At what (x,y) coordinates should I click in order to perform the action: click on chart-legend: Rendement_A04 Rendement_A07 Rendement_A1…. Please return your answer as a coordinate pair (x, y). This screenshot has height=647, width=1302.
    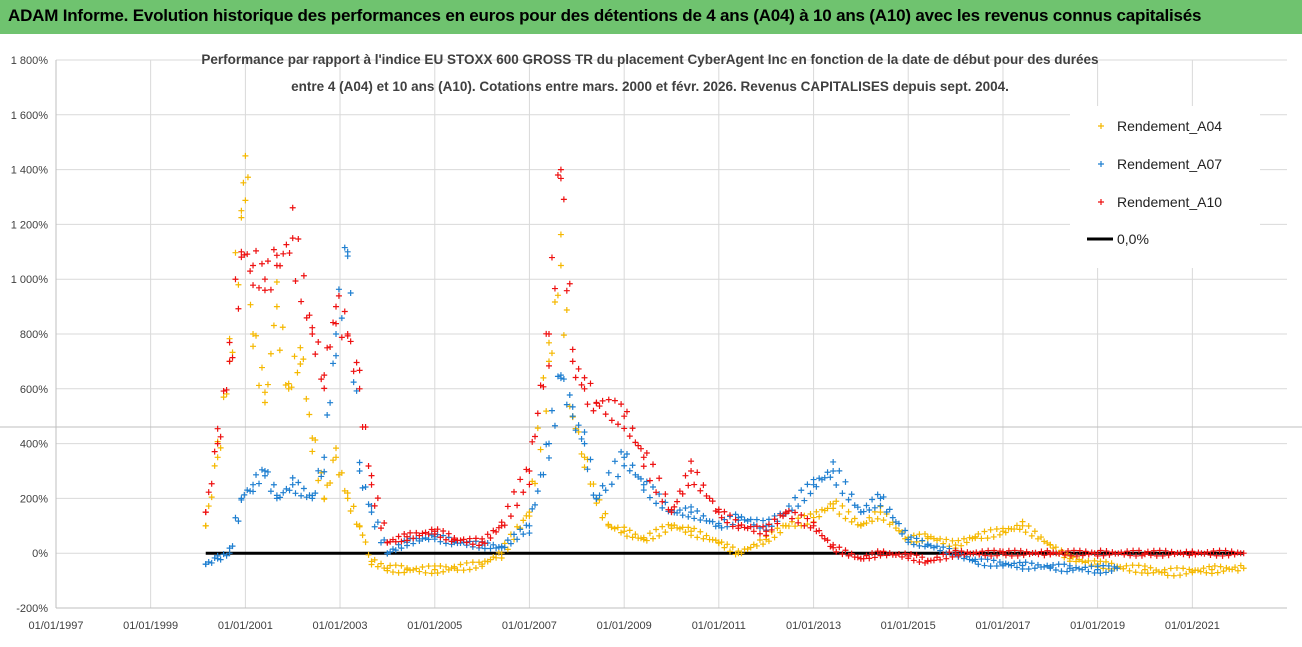
    Looking at the image, I should click on (1165, 187).